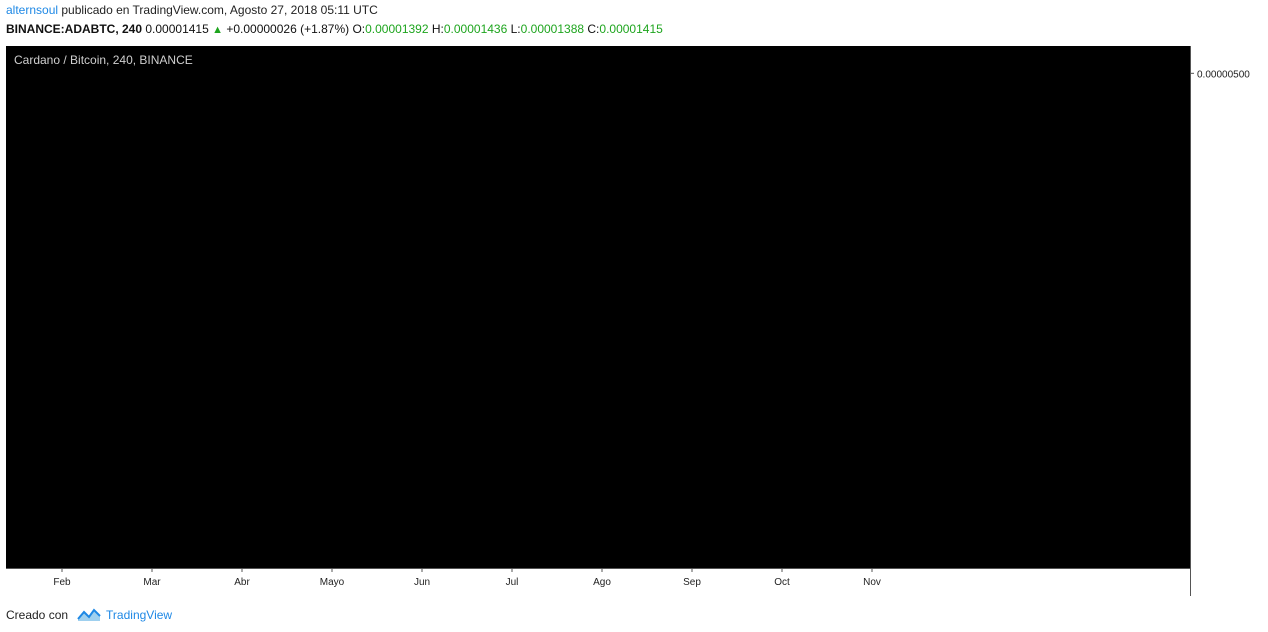  I want to click on x-tick-label: Mar, so click(152, 582).